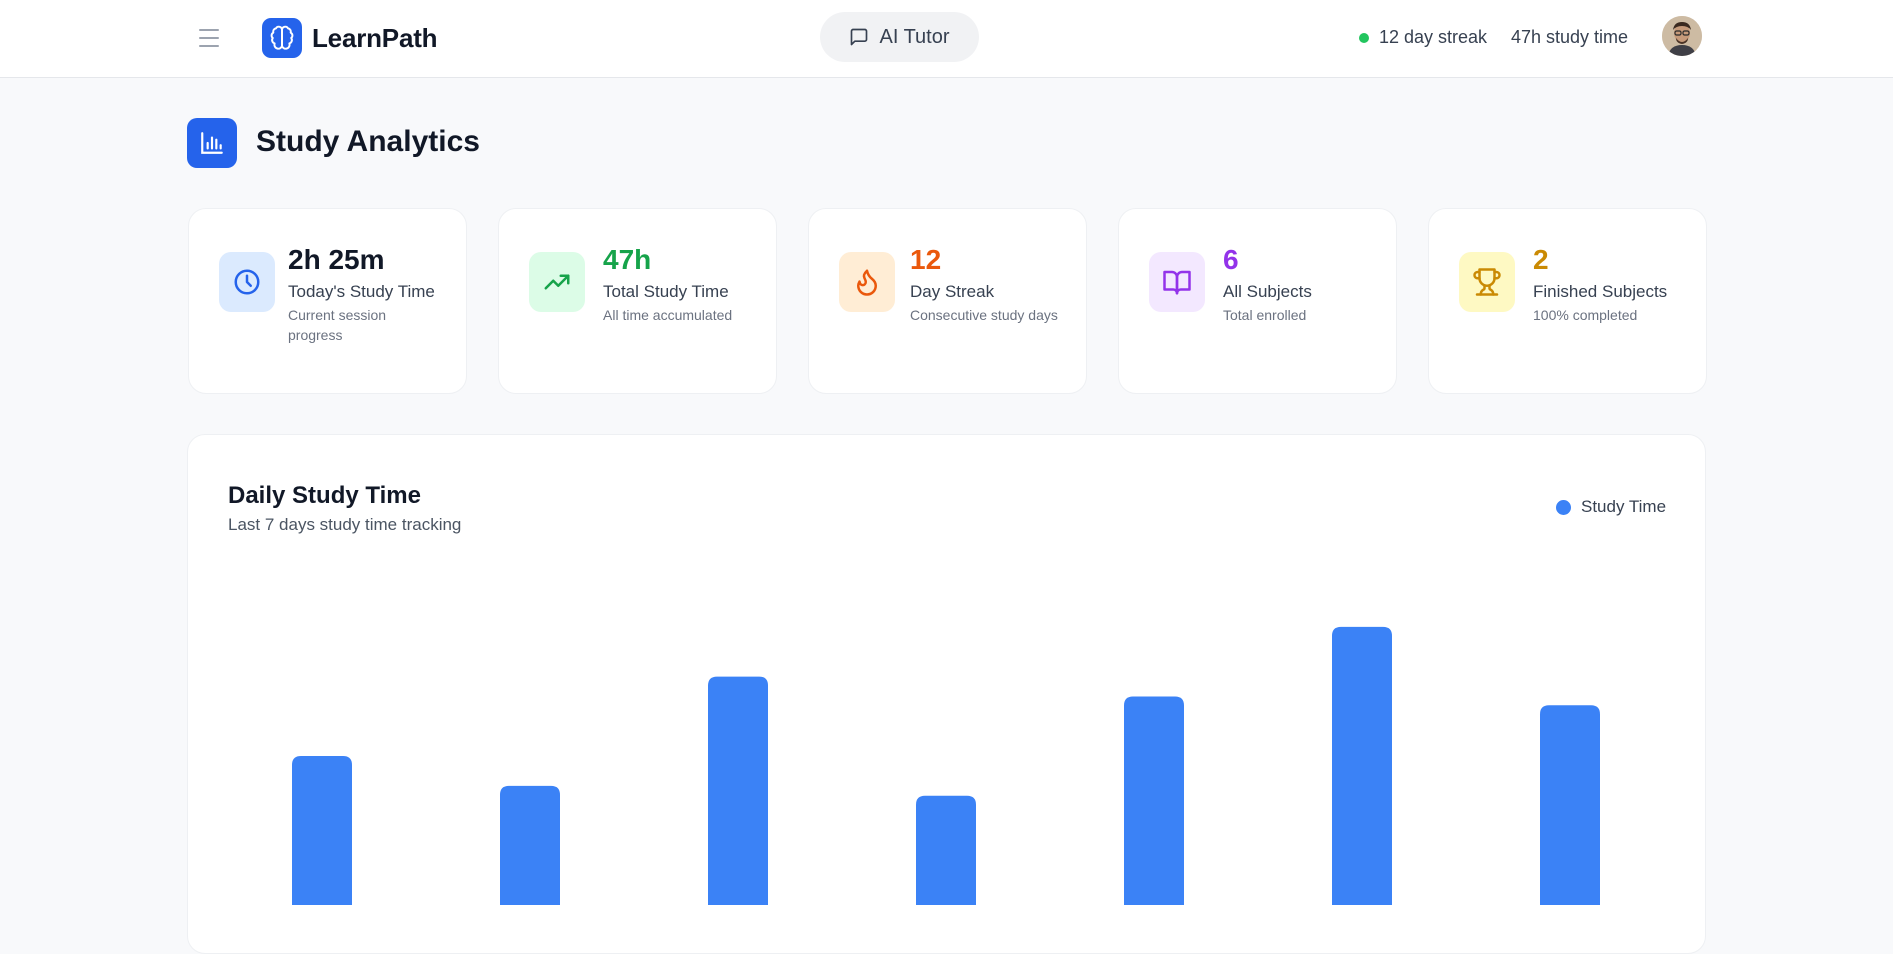 This screenshot has height=954, width=1893. I want to click on chart-title: Daily Study Time, so click(324, 495).